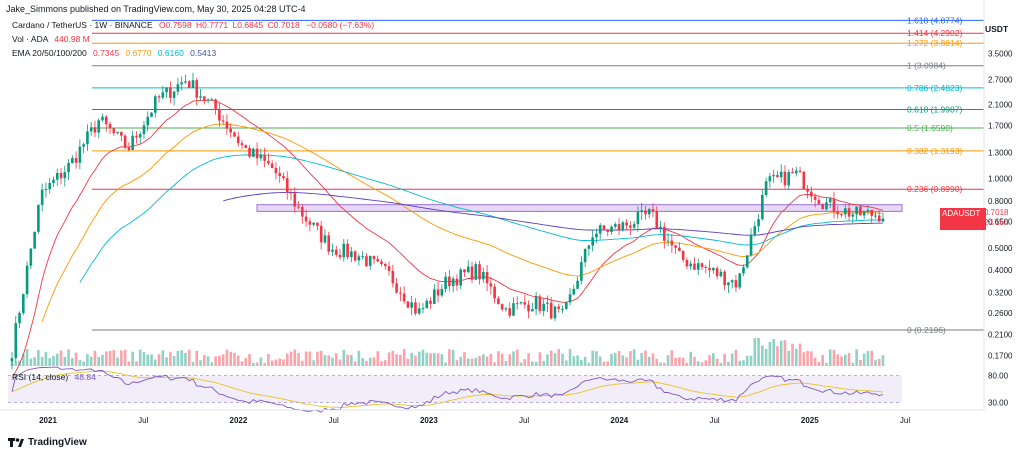  What do you see at coordinates (455, 389) in the screenshot?
I see `rsi-band` at bounding box center [455, 389].